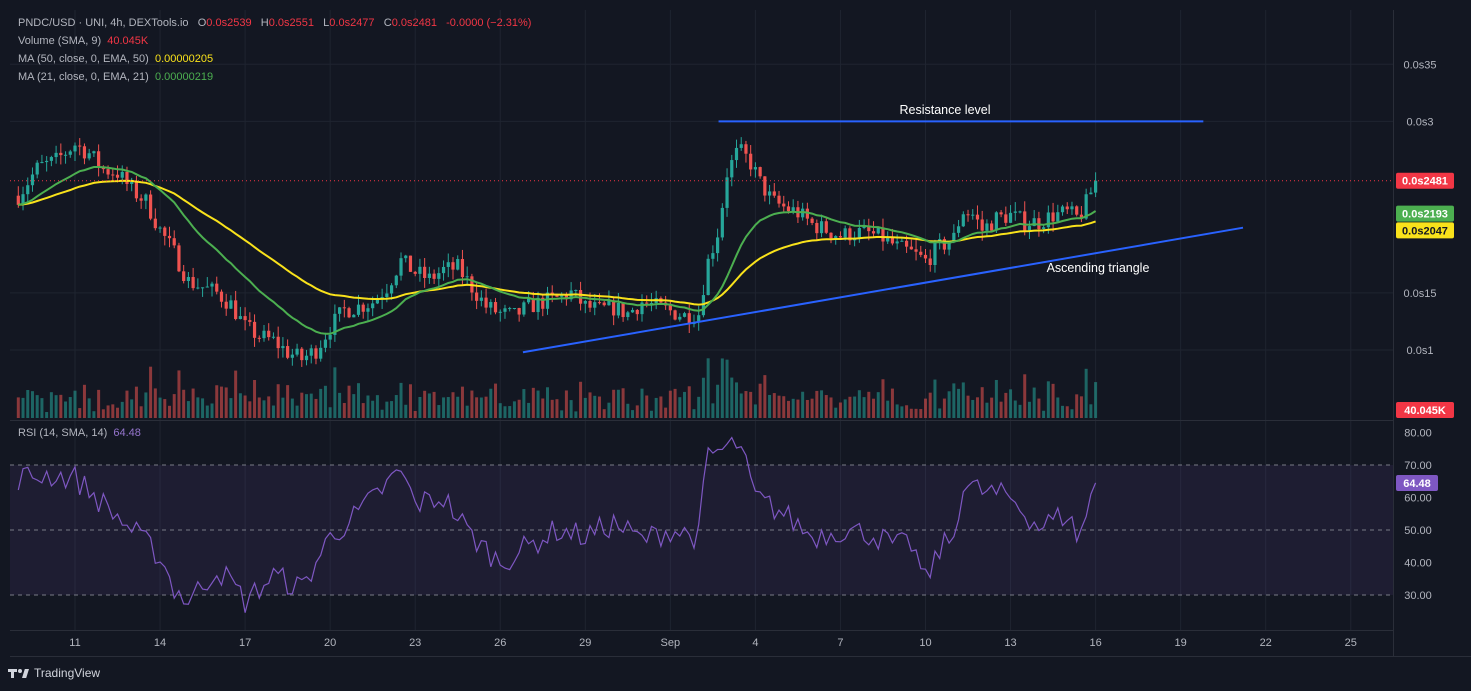 The width and height of the screenshot is (1471, 691). What do you see at coordinates (79, 433) in the screenshot?
I see `rsi-legend: RSI (14, SMA, 14) 64.48` at bounding box center [79, 433].